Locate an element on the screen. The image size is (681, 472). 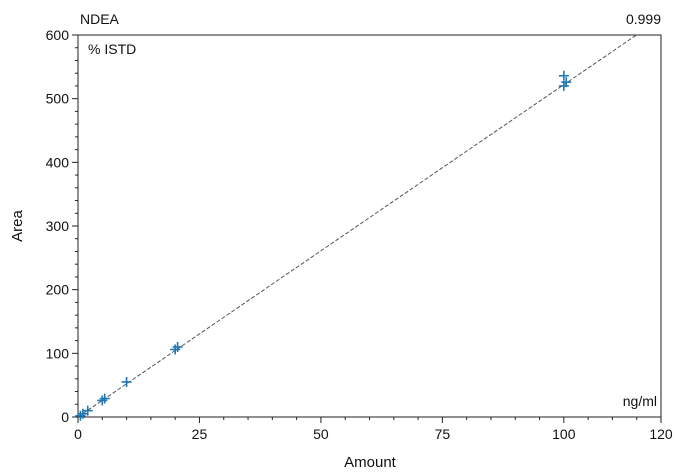
x-tick-label: 100 is located at coordinates (564, 434).